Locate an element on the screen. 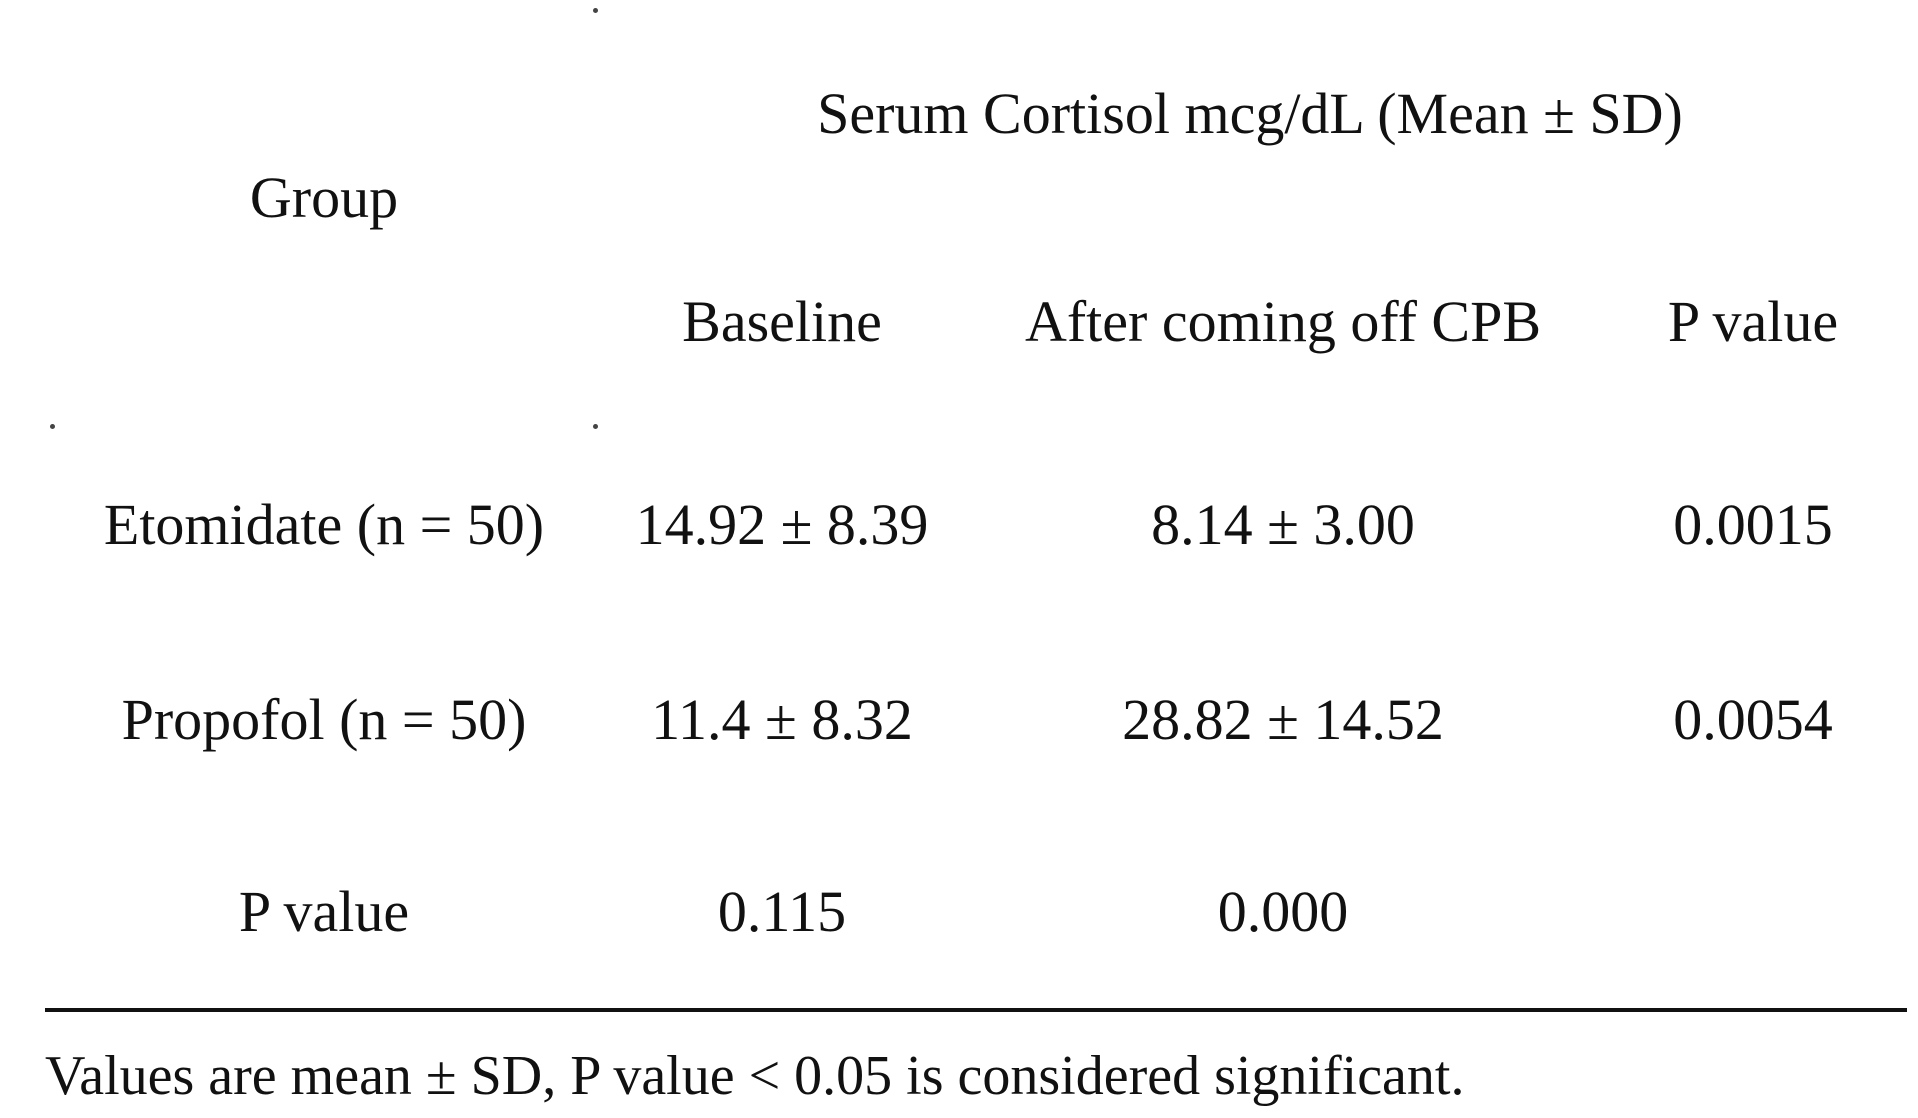  cell-baseline: 11.4 ± 8.32 is located at coordinates (782, 719).